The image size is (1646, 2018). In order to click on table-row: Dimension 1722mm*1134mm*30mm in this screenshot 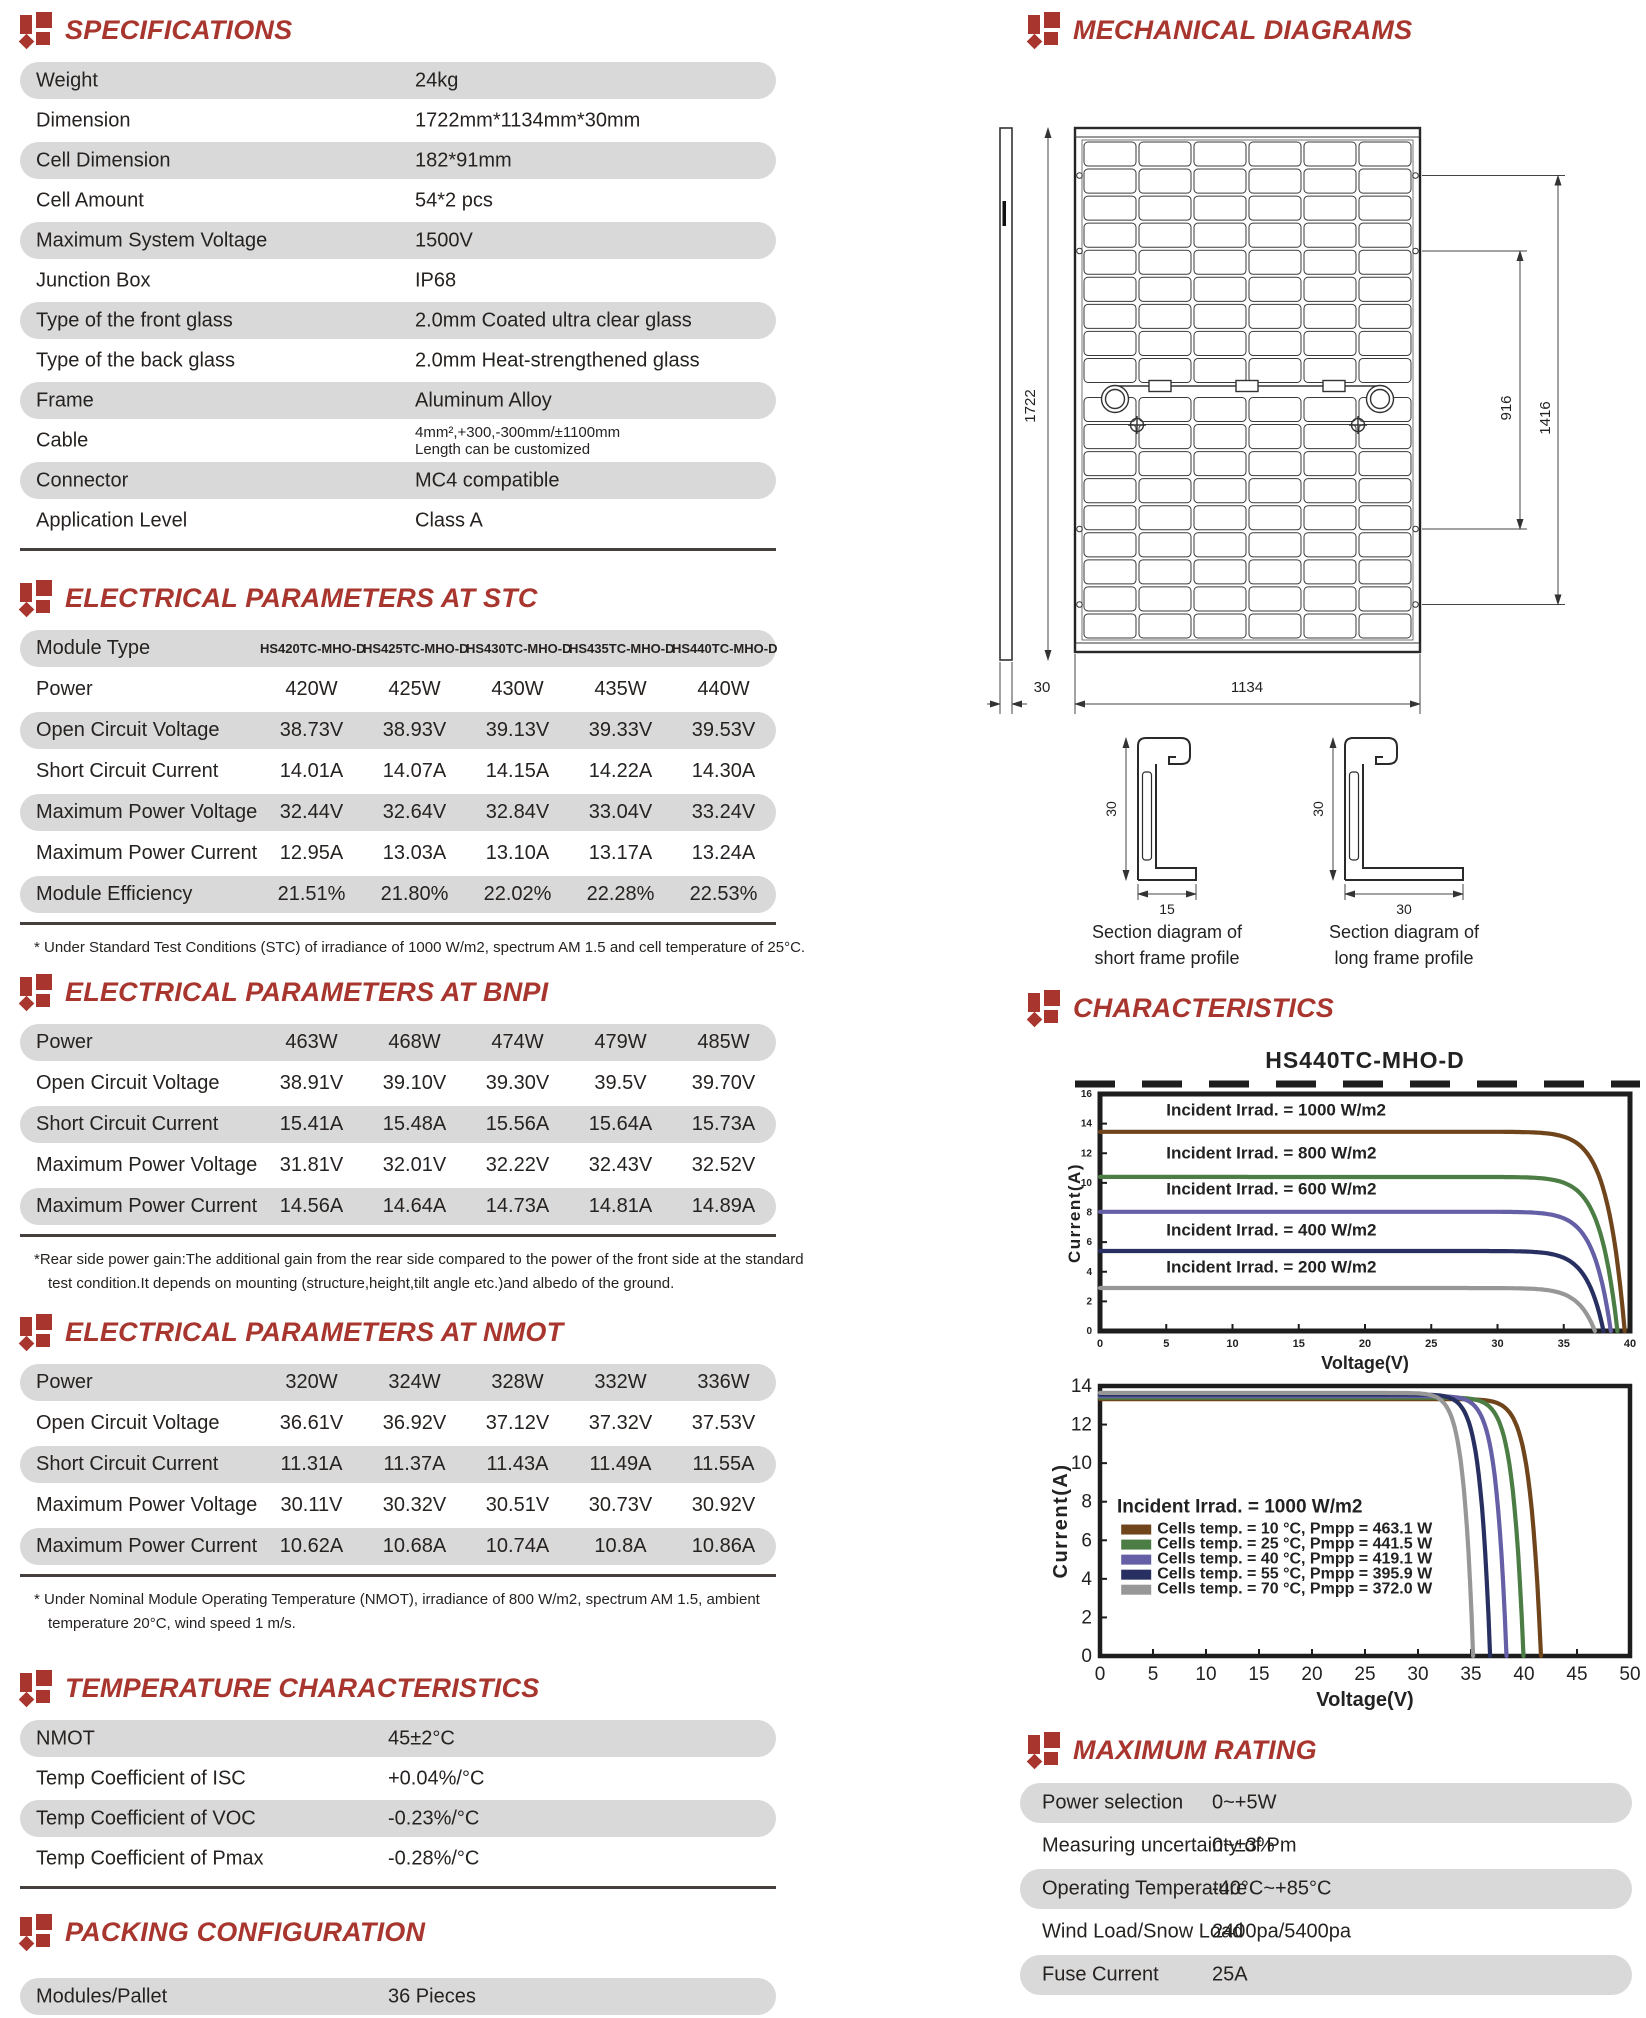, I will do `click(398, 120)`.